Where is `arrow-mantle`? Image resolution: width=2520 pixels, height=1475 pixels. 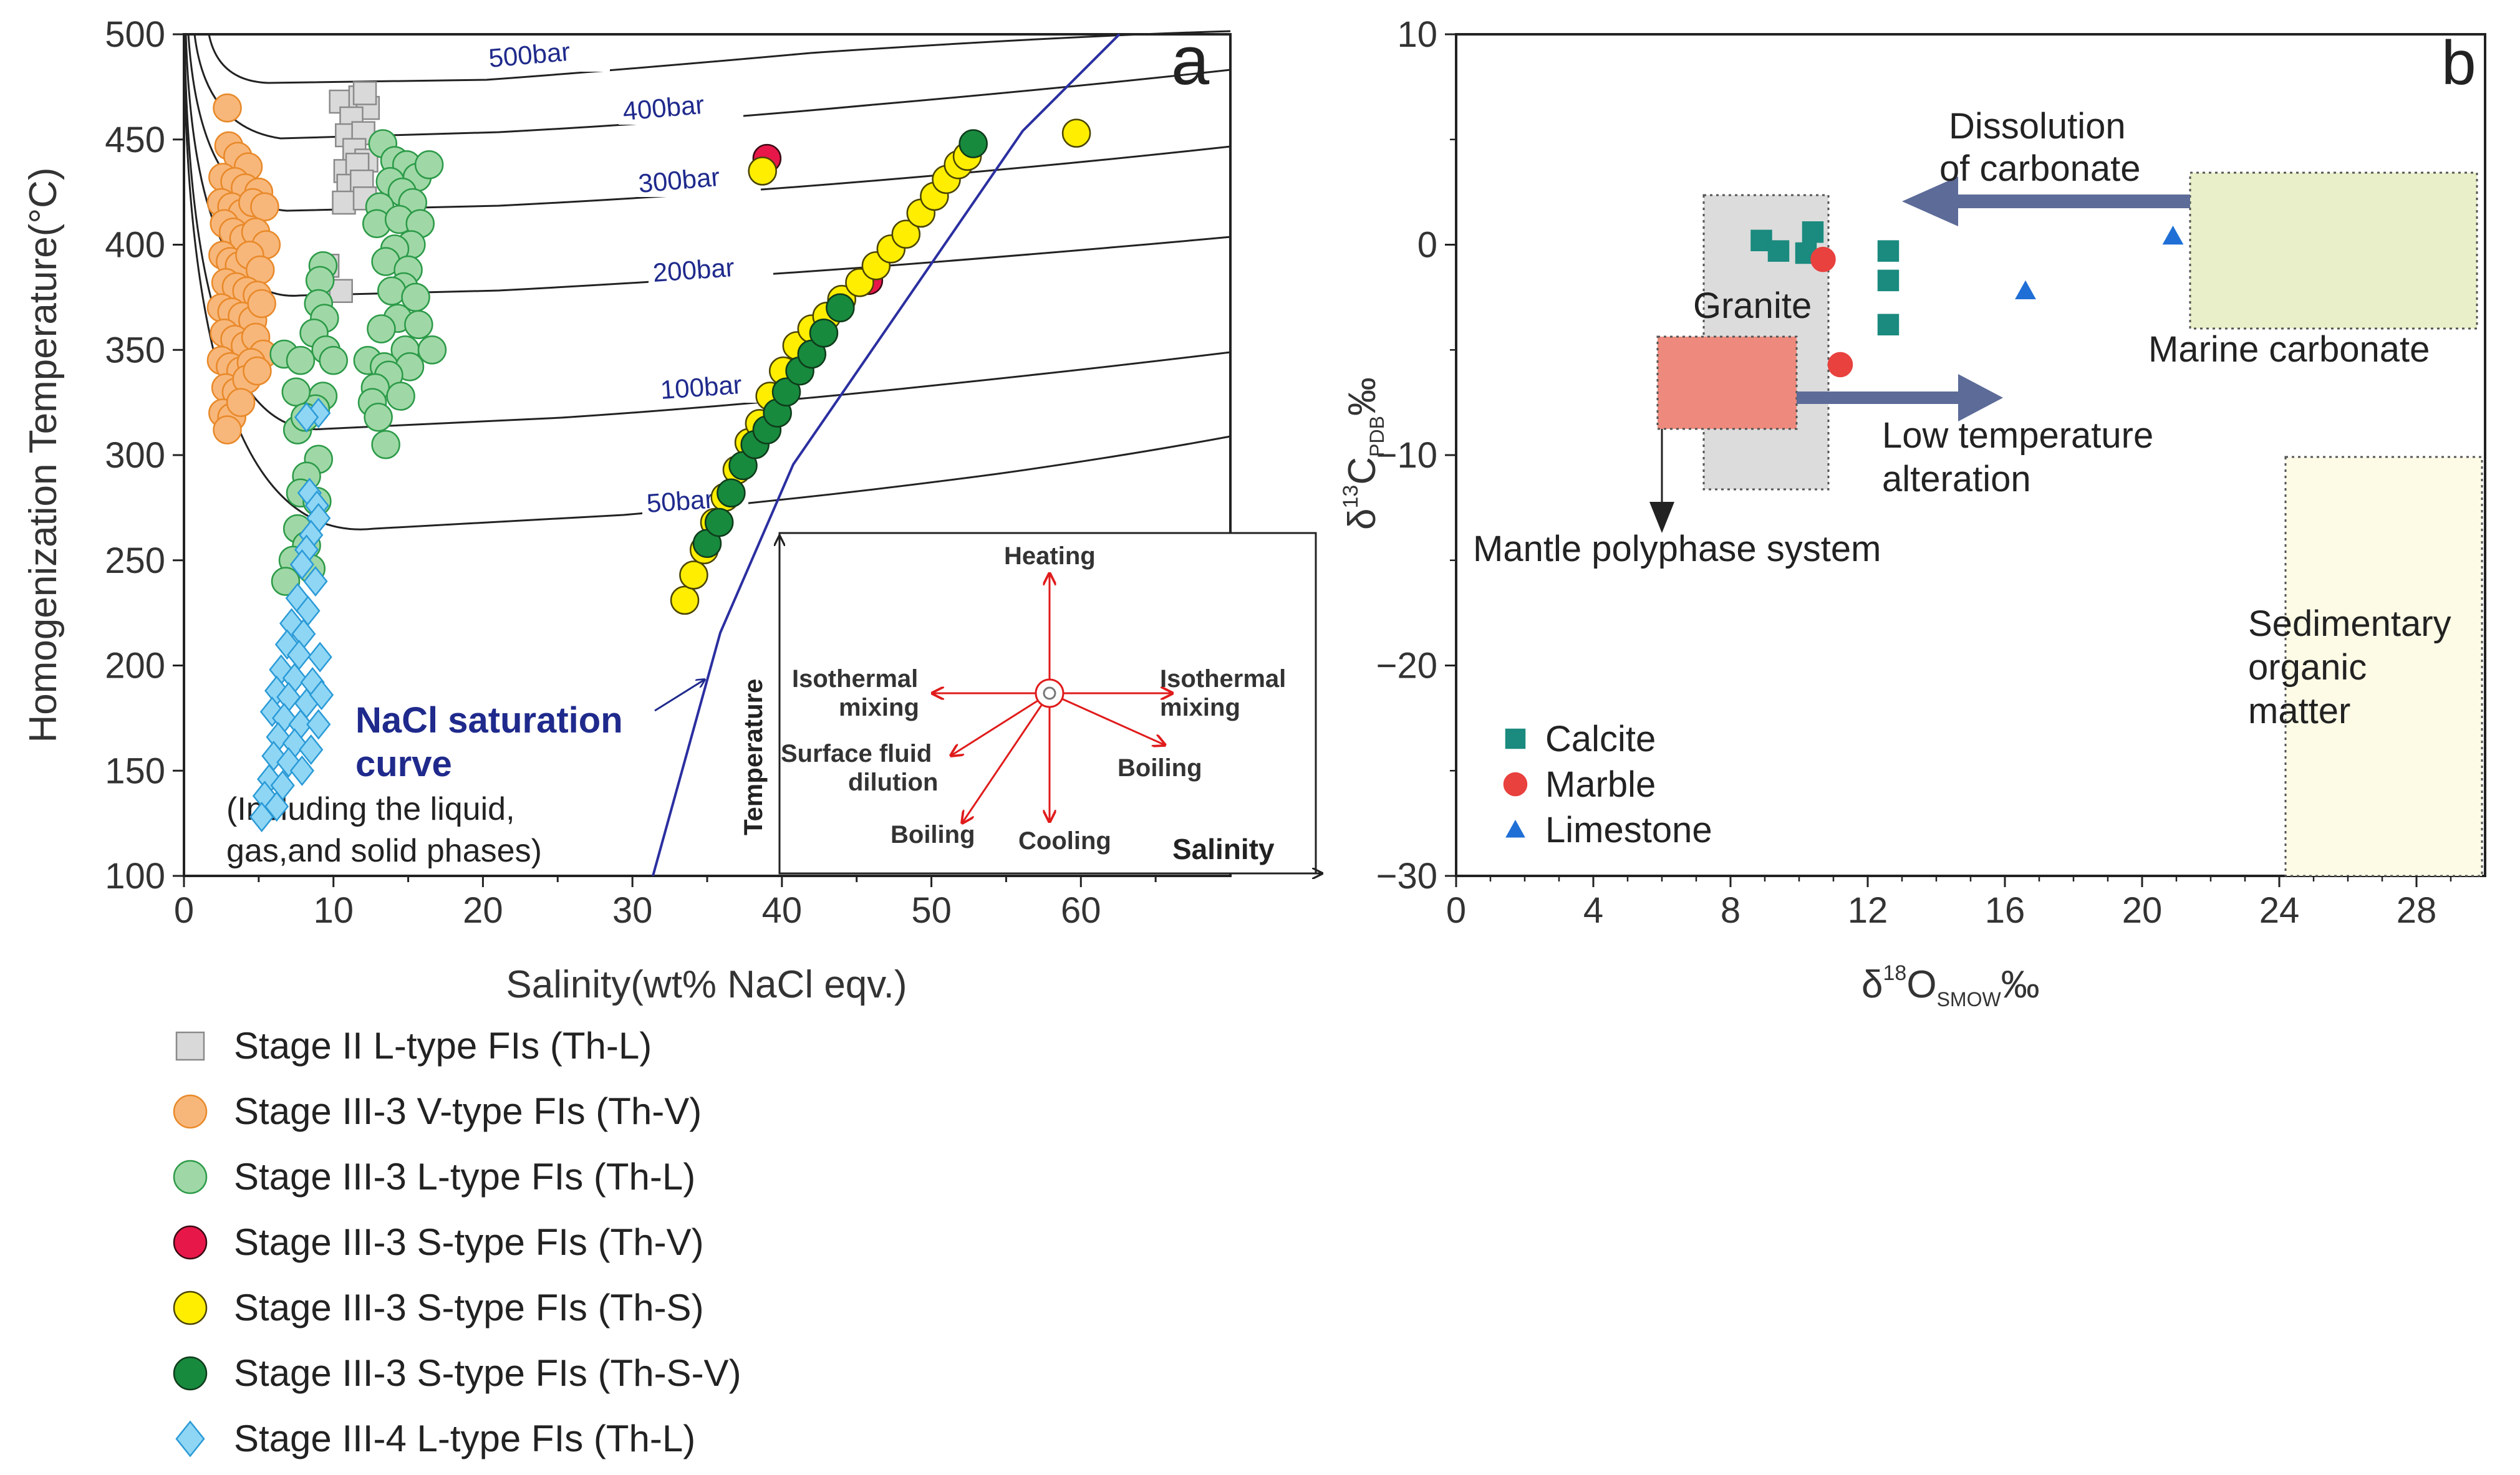 arrow-mantle is located at coordinates (1662, 481).